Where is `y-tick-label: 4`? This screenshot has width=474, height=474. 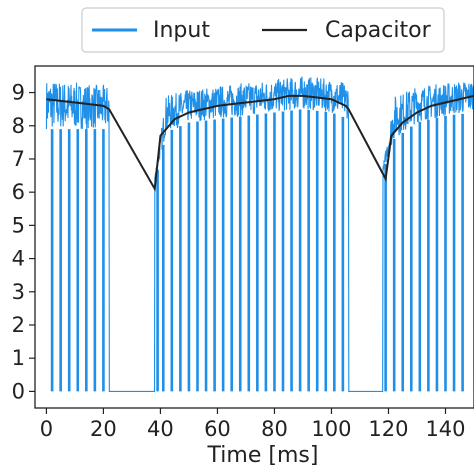
y-tick-label: 4 is located at coordinates (18, 259).